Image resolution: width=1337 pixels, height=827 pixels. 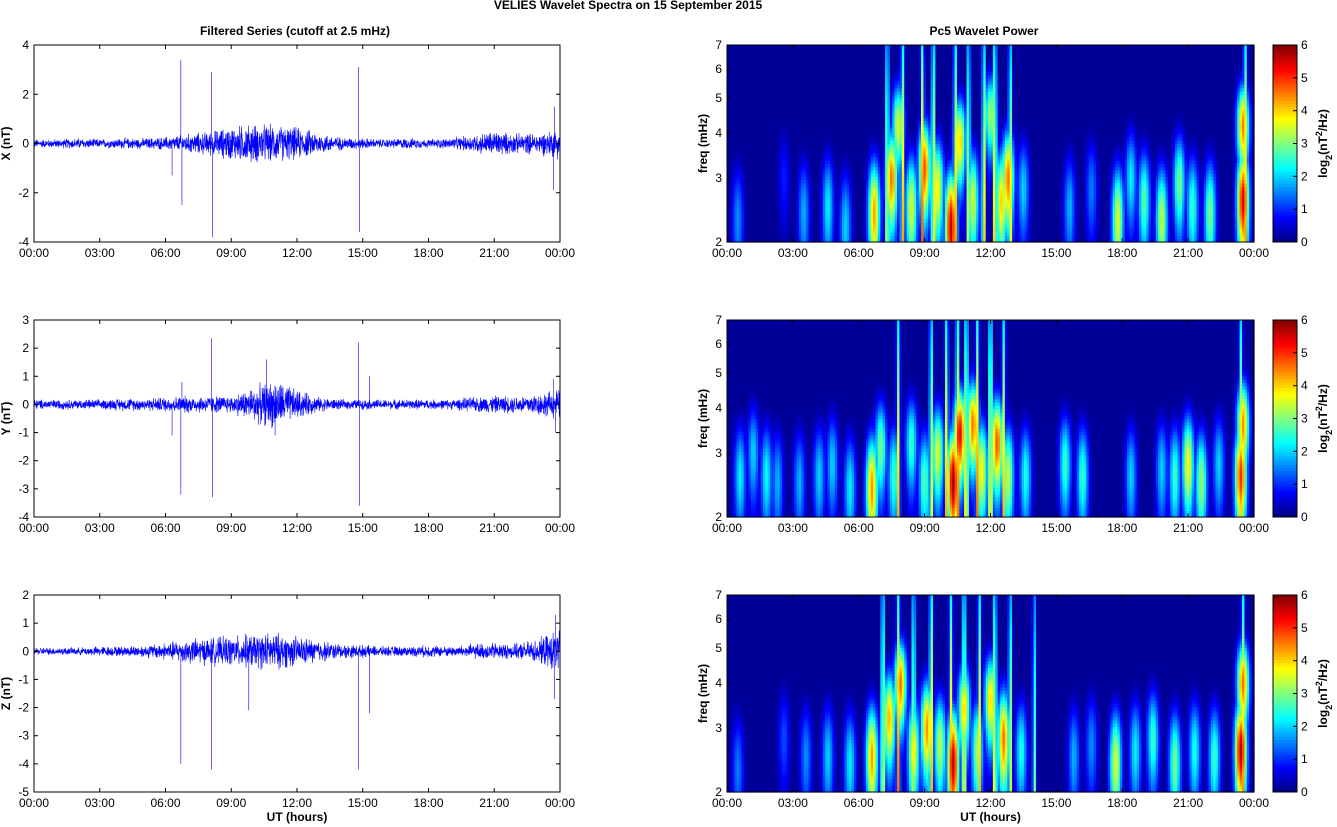 What do you see at coordinates (6, 419) in the screenshot?
I see `y-axis-label: Y (nT)` at bounding box center [6, 419].